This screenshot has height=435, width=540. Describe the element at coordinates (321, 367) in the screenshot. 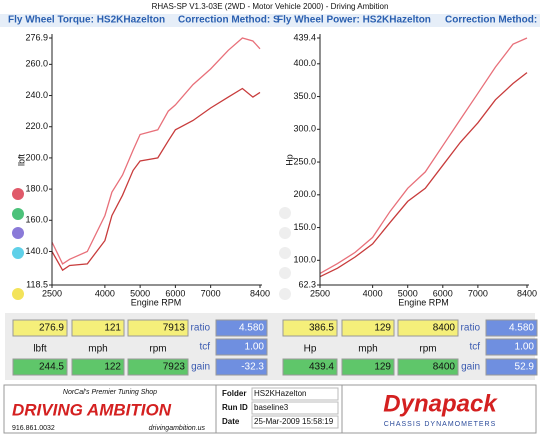

I see `readout-value: 439.4` at that location.